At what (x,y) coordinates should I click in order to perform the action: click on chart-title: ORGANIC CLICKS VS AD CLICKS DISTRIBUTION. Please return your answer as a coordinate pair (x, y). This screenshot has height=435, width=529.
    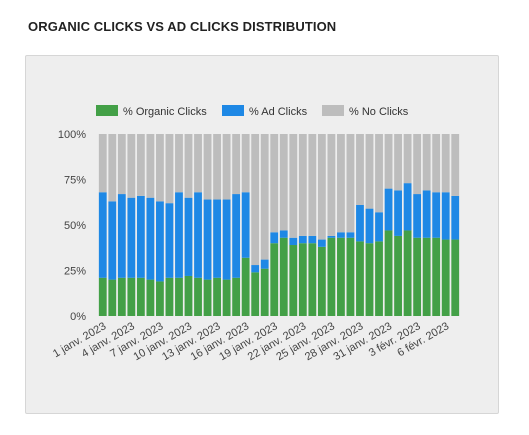
    Looking at the image, I should click on (182, 26).